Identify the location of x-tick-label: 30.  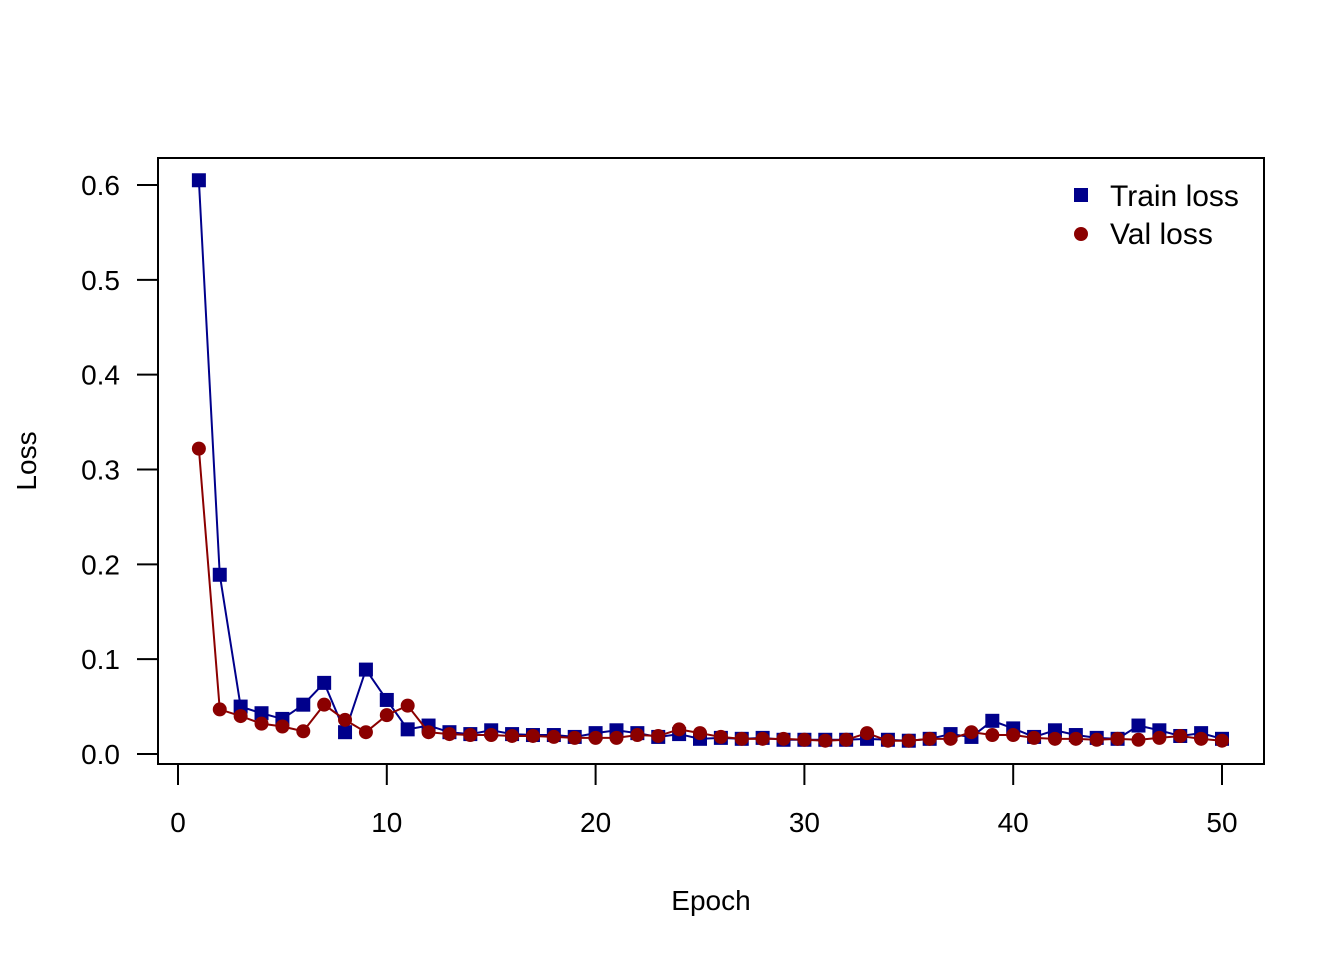
(804, 822).